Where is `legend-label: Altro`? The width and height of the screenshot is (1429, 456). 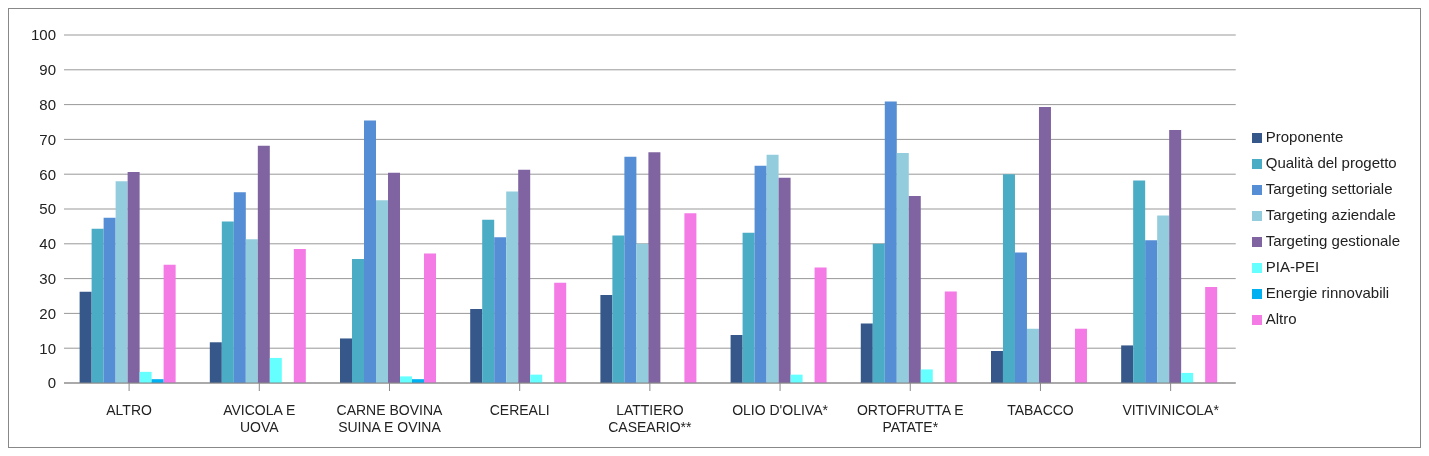 legend-label: Altro is located at coordinates (1281, 318).